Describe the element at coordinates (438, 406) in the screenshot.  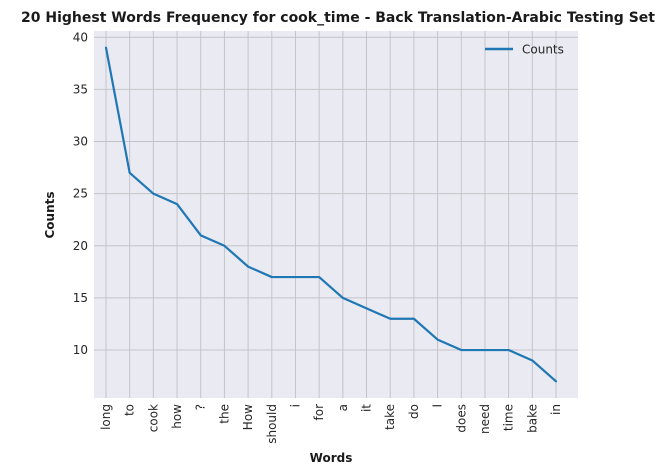
I see `x-tick-label: I` at that location.